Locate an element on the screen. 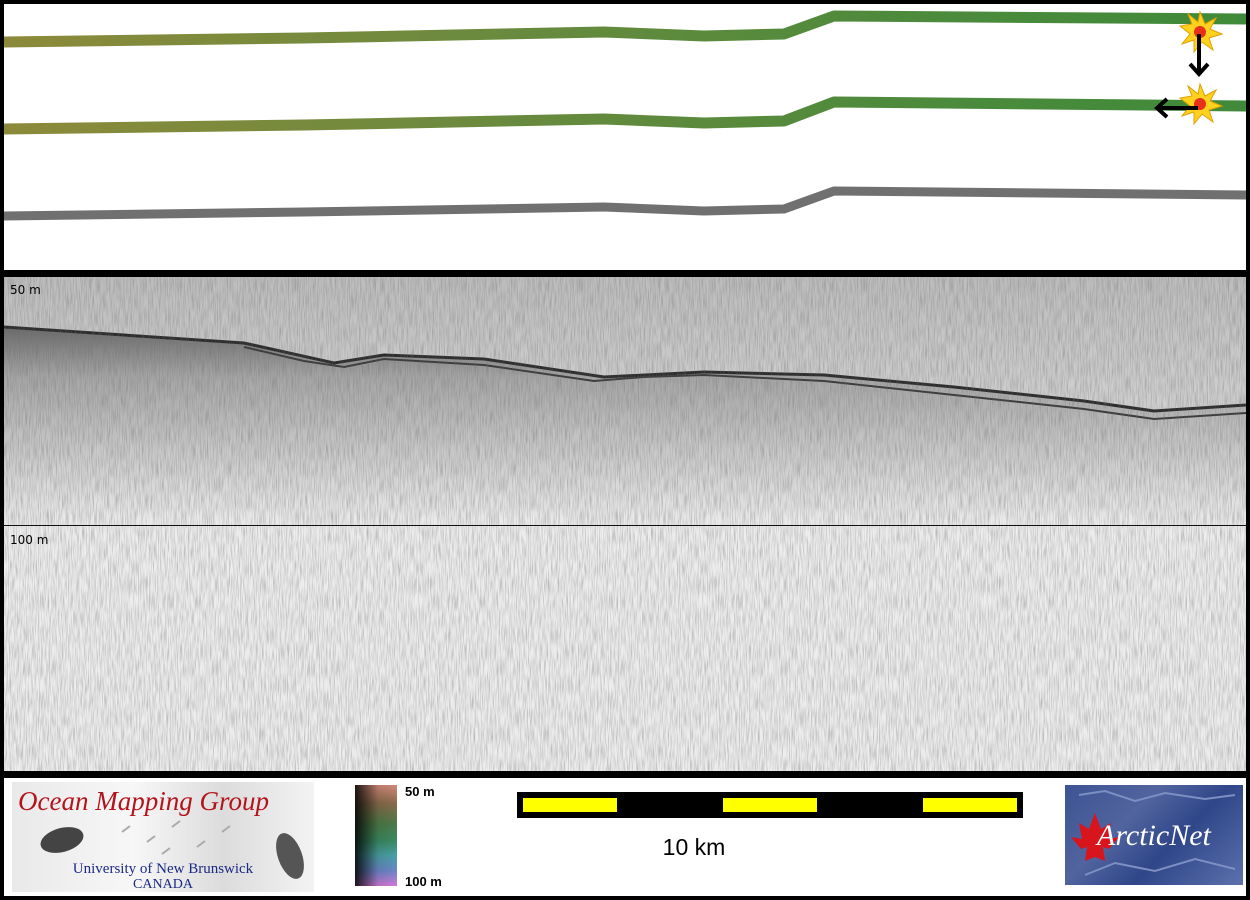 This screenshot has height=900, width=1250. arrow-down-icon is located at coordinates (1199, 55).